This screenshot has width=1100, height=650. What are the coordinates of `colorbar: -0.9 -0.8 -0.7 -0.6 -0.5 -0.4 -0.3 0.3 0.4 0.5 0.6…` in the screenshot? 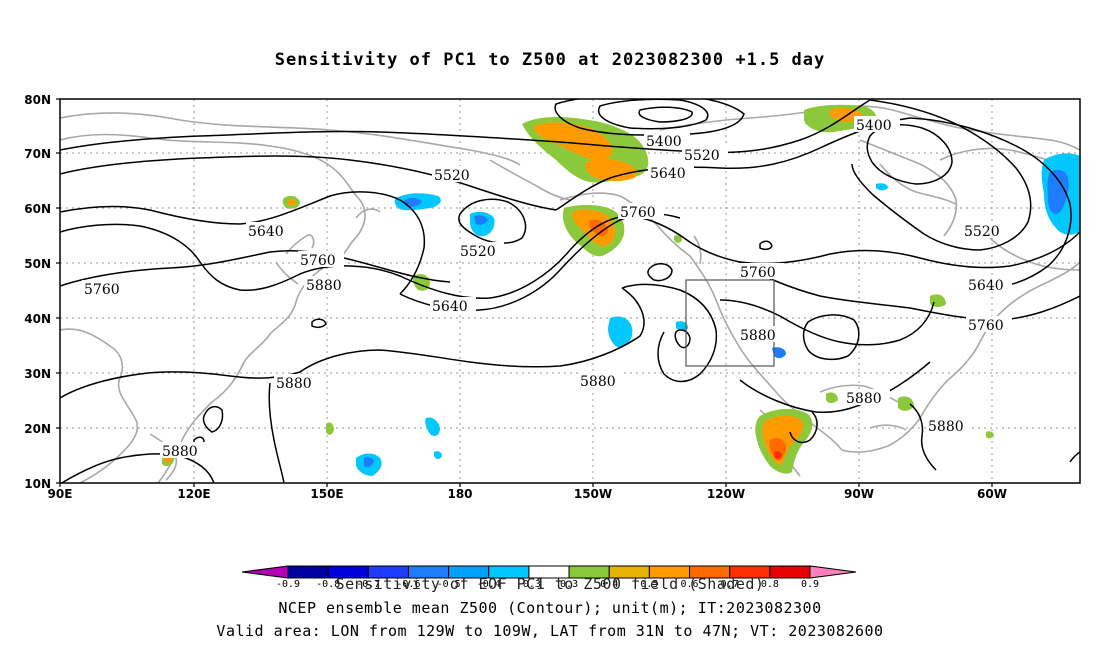 It's located at (549, 577).